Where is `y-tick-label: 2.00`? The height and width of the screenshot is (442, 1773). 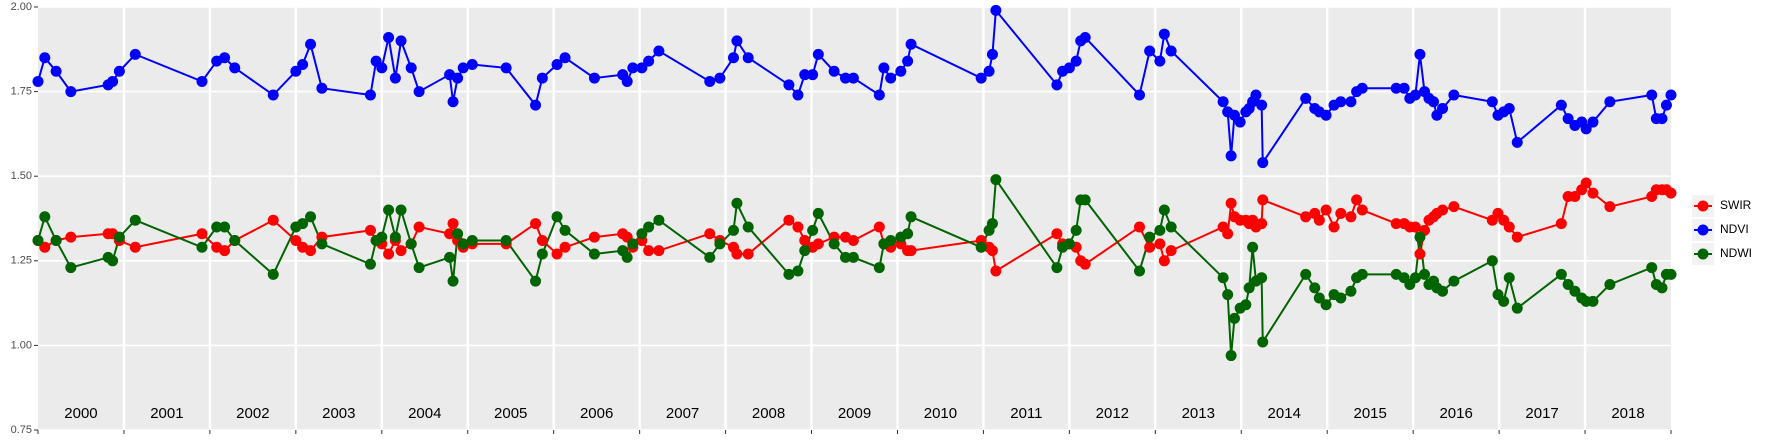
y-tick-label: 2.00 is located at coordinates (21, 7).